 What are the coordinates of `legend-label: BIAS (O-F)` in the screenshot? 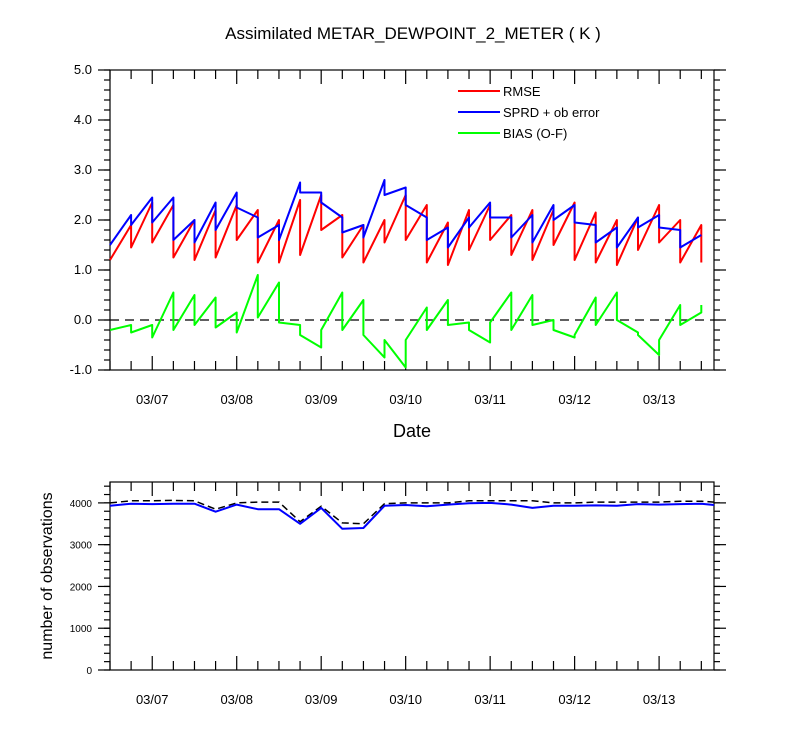 It's located at (535, 133).